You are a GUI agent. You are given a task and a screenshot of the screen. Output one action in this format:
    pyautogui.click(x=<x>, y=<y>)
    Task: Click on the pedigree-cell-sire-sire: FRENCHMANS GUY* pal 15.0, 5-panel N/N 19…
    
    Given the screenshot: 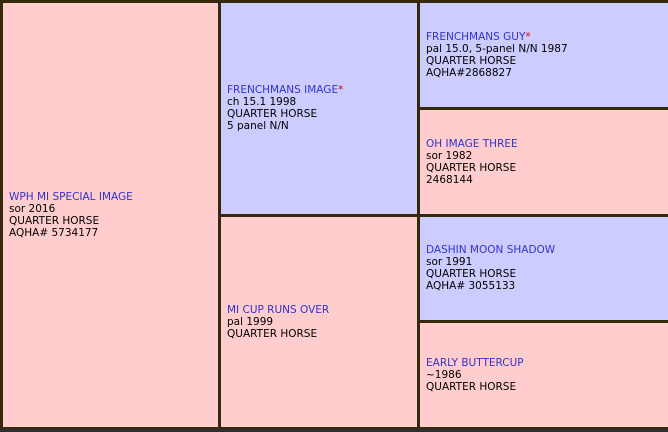 What is the action you would take?
    pyautogui.click(x=544, y=55)
    